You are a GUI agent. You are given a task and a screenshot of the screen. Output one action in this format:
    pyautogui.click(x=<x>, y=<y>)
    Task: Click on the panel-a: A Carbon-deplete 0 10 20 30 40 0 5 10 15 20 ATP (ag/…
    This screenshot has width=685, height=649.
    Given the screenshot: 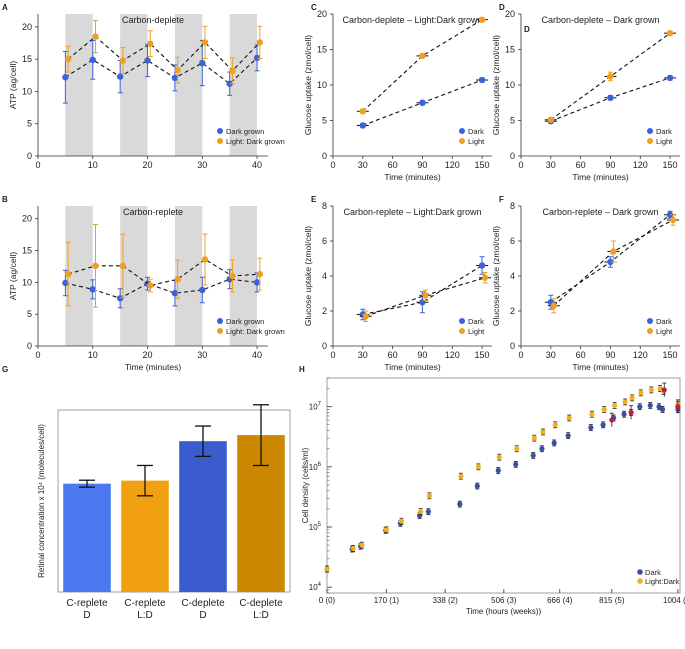 What is the action you would take?
    pyautogui.click(x=143, y=86)
    